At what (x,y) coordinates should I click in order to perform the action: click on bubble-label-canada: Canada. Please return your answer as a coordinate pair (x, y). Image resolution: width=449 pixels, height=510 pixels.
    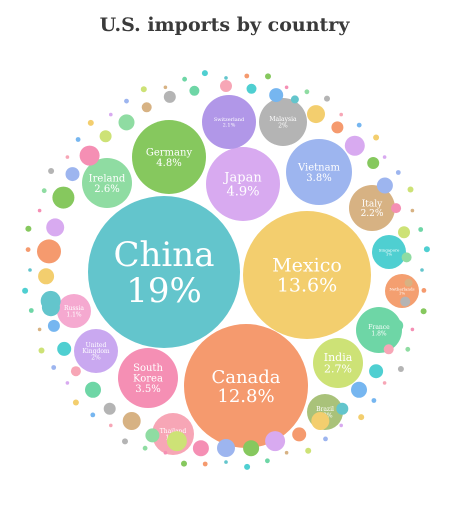
    Looking at the image, I should click on (245, 377).